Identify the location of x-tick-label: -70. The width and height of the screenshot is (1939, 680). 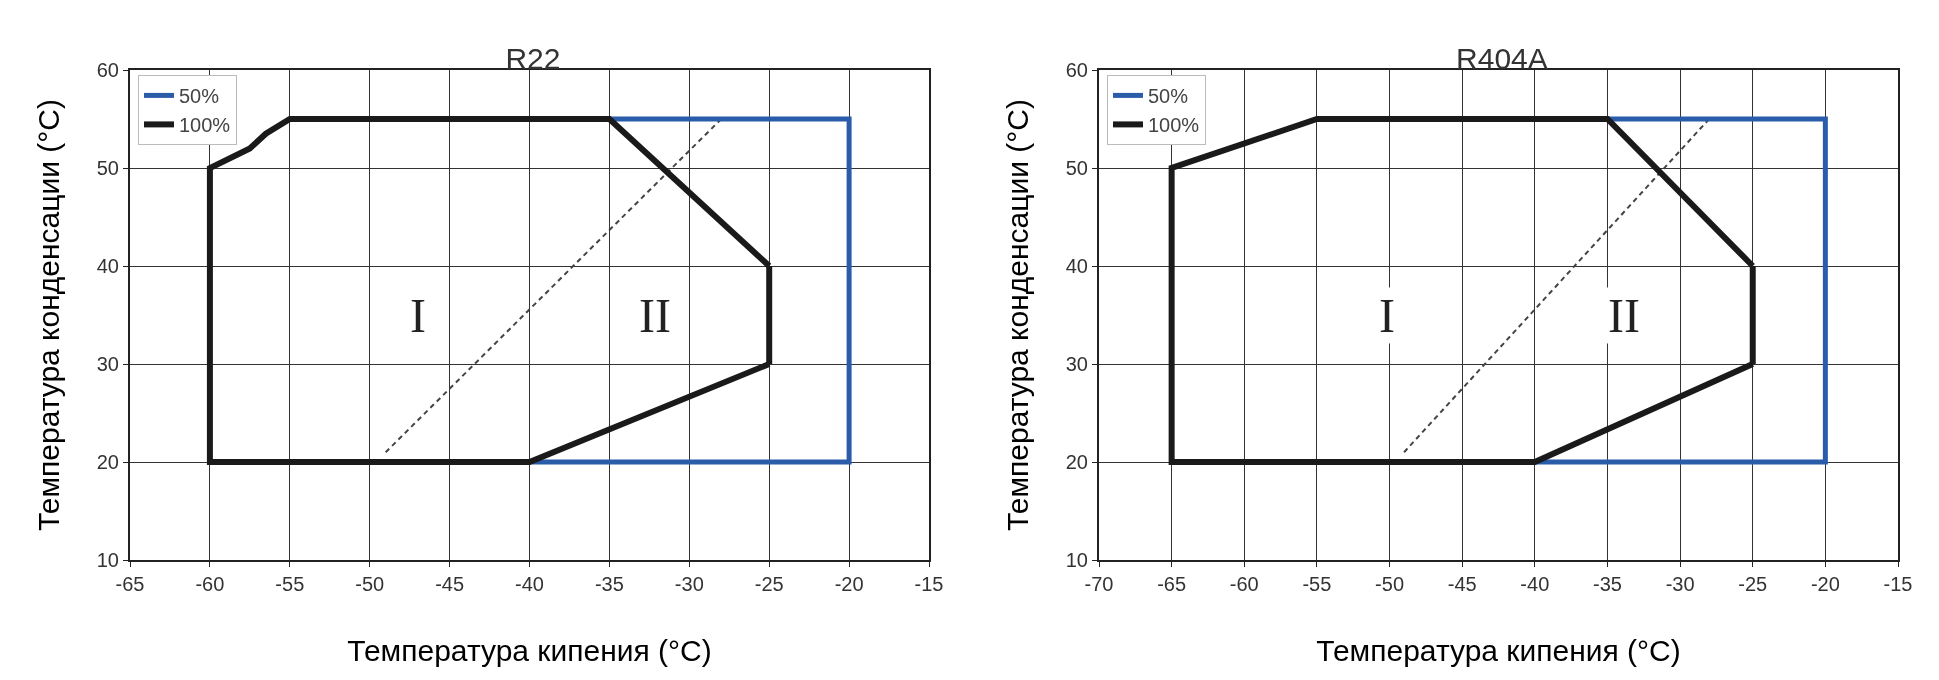
(1099, 584).